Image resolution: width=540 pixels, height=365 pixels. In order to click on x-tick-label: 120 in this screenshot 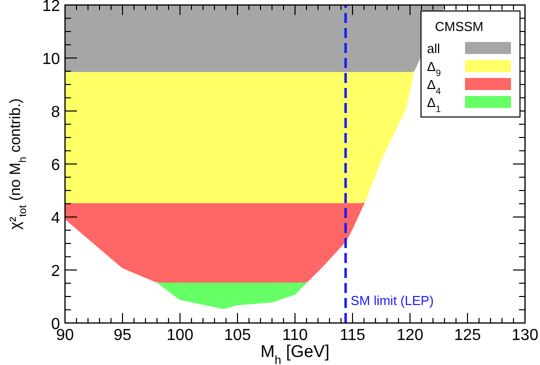, I will do `click(410, 335)`.